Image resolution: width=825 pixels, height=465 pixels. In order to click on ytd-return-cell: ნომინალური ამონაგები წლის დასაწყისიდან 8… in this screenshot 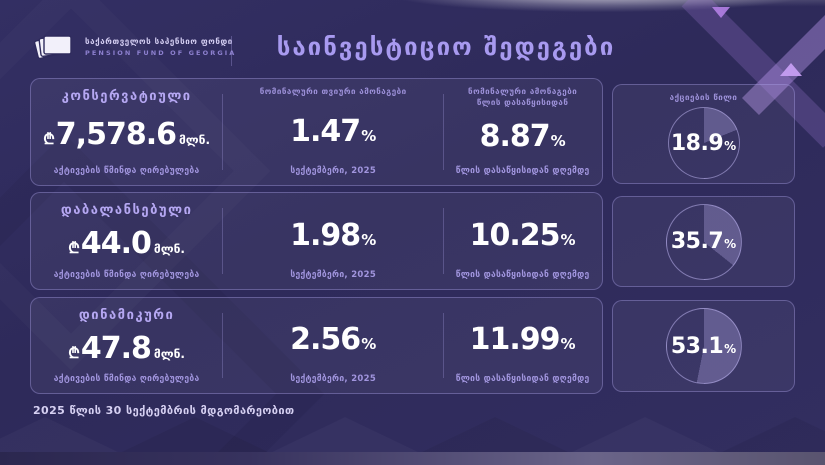, I will do `click(522, 132)`.